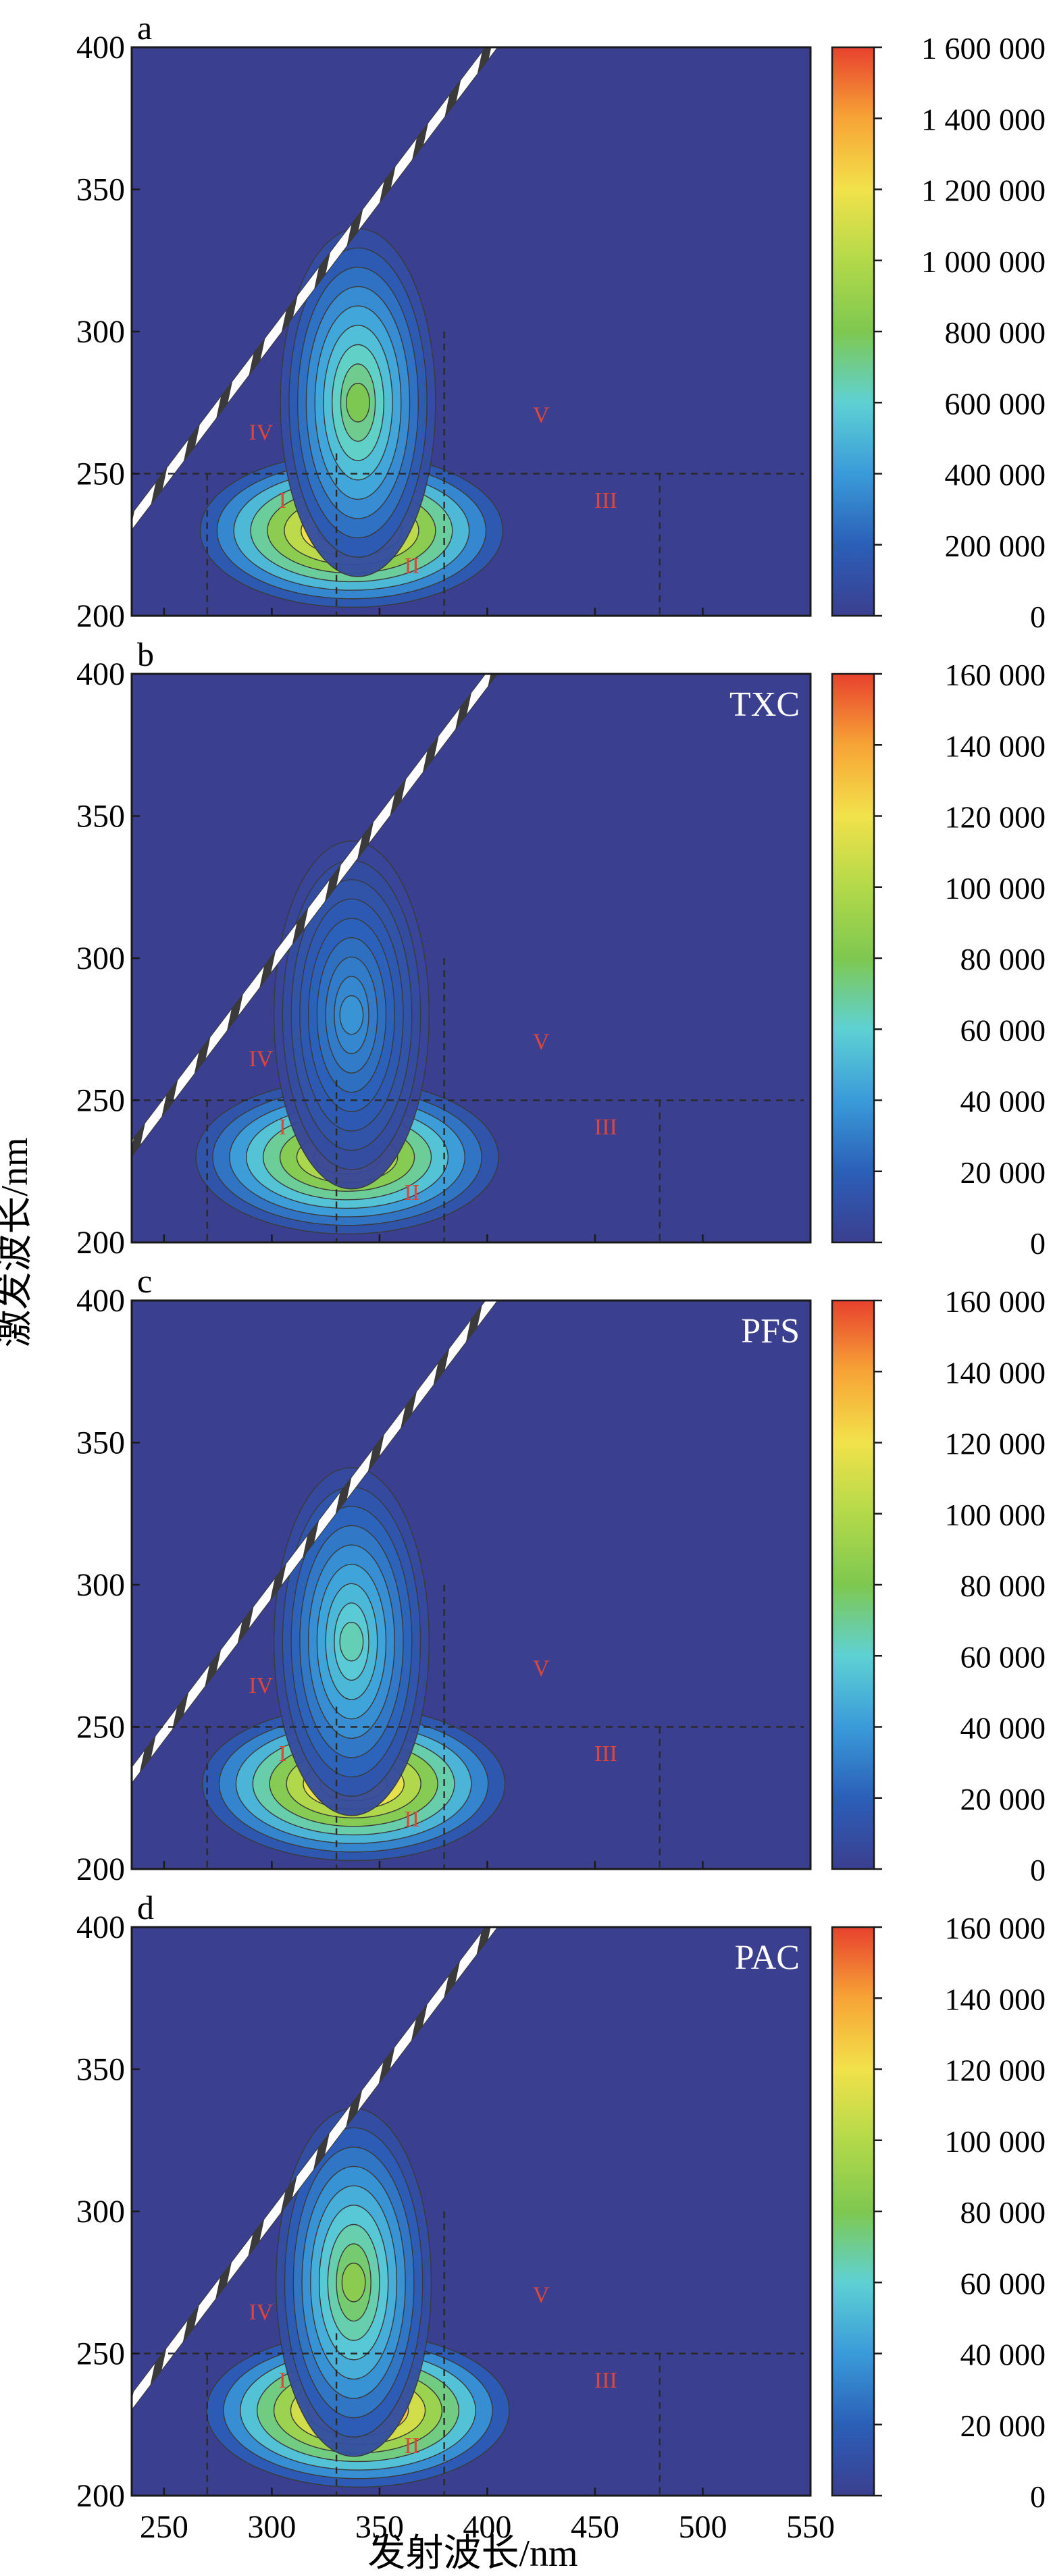 Image resolution: width=1053 pixels, height=2576 pixels. Describe the element at coordinates (770, 1331) in the screenshot. I see `sample-name: PFS` at that location.